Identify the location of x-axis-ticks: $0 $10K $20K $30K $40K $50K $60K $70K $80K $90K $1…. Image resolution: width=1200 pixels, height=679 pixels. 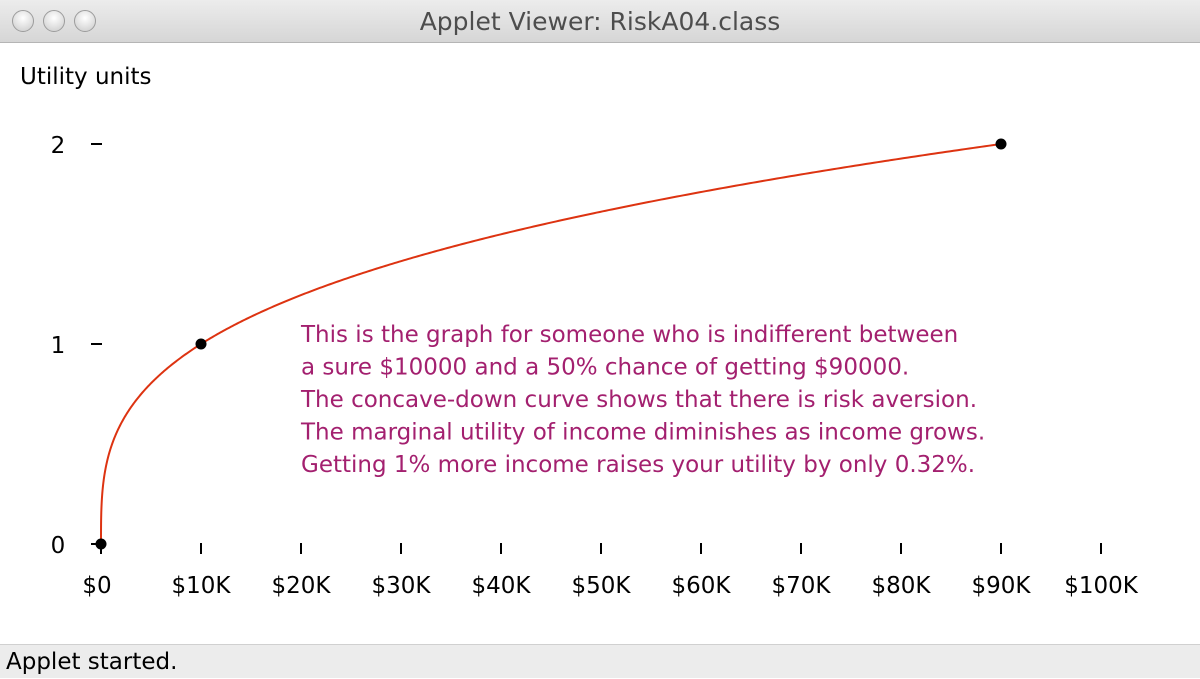
(610, 571).